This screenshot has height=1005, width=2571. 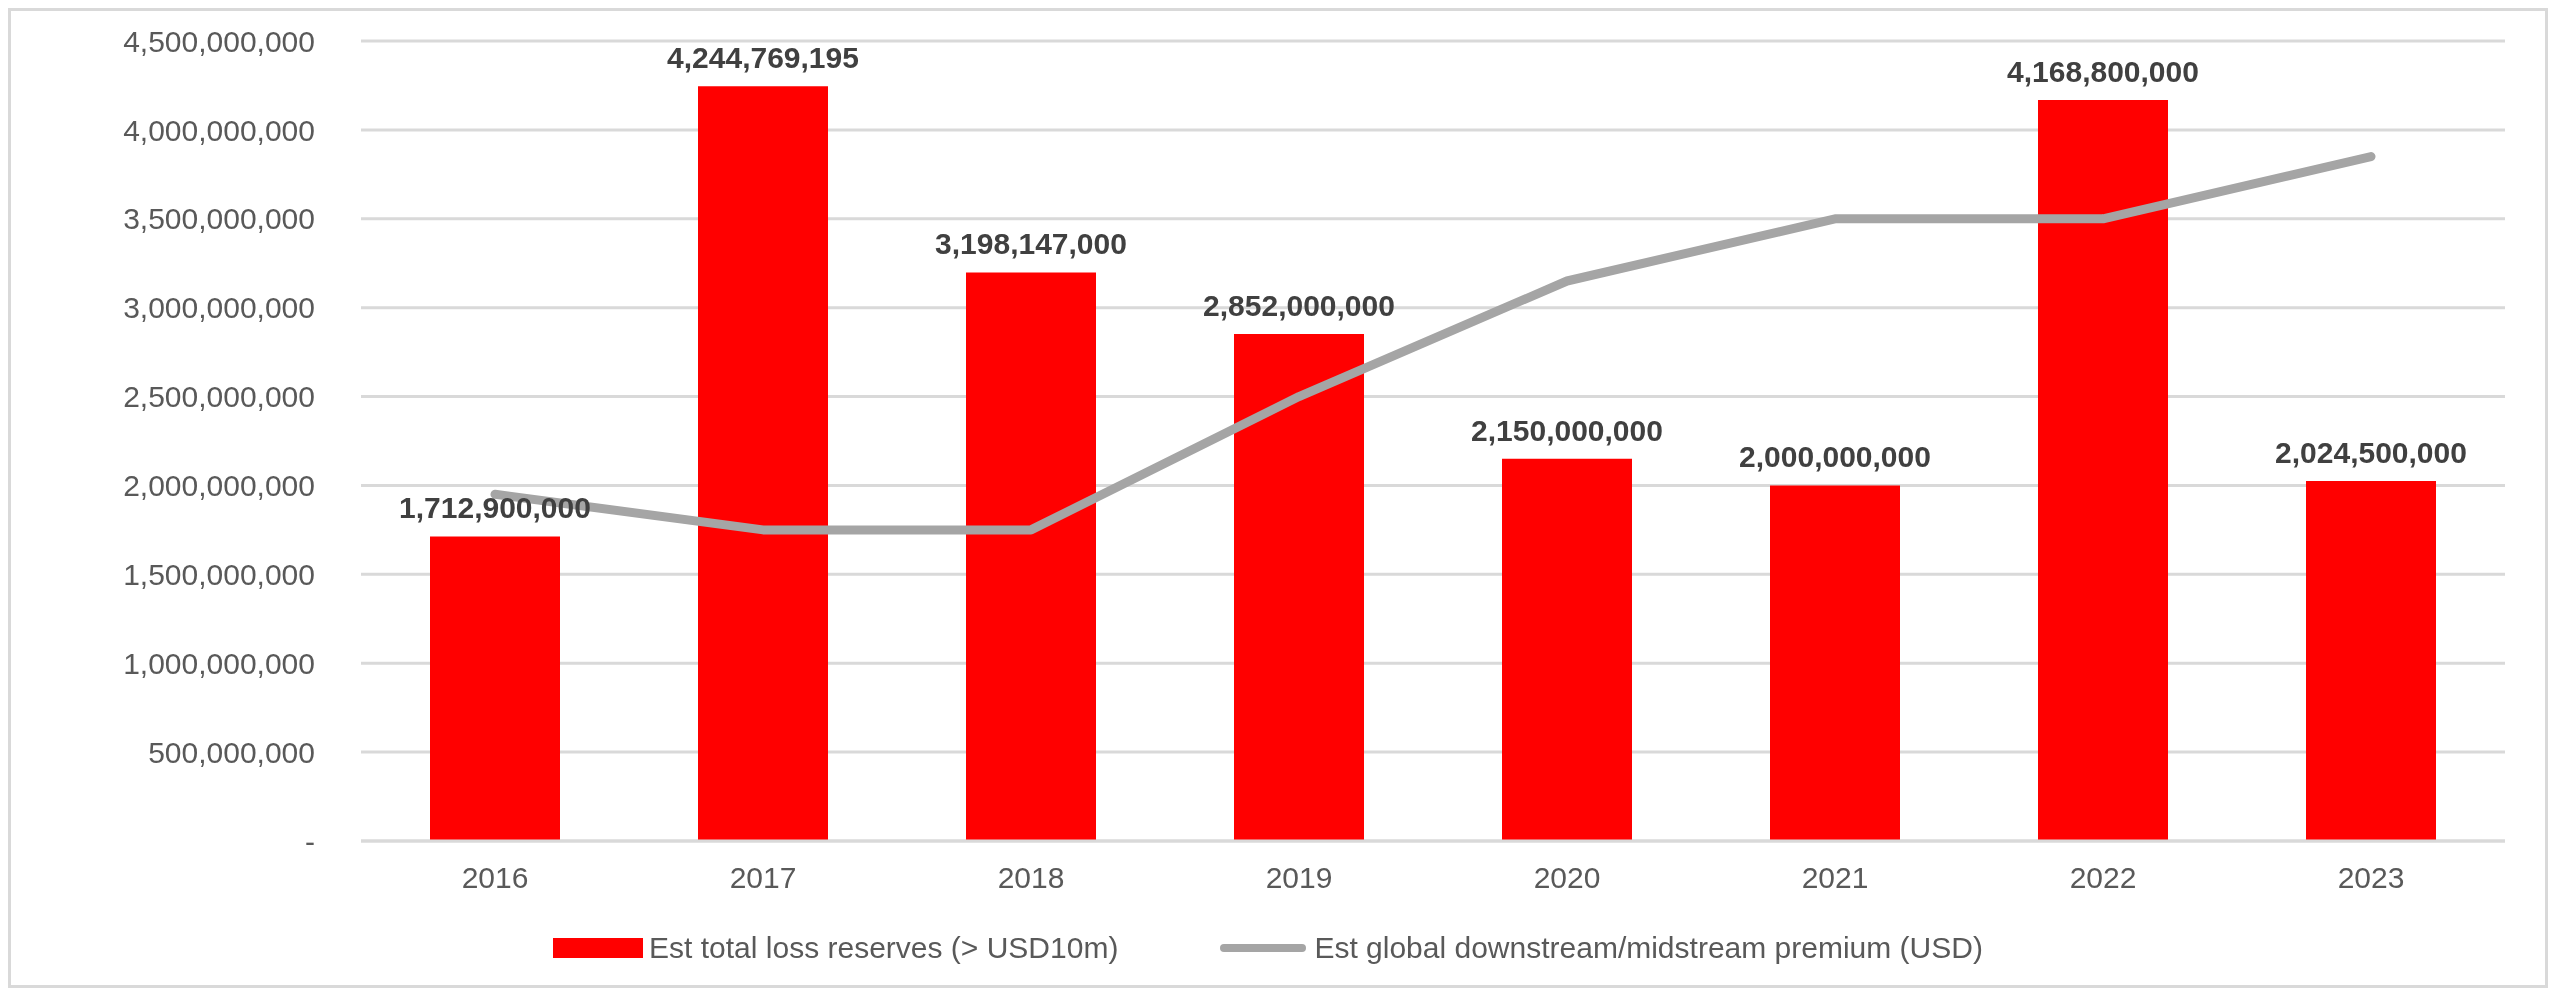 What do you see at coordinates (219, 663) in the screenshot?
I see `y-tick-label: 1,000,000,000` at bounding box center [219, 663].